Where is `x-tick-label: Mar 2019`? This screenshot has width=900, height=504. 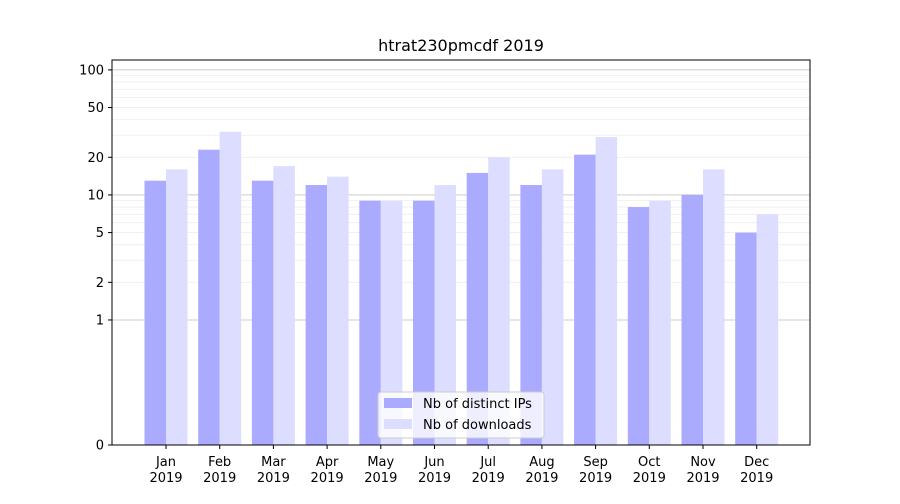 x-tick-label: Mar 2019 is located at coordinates (273, 470).